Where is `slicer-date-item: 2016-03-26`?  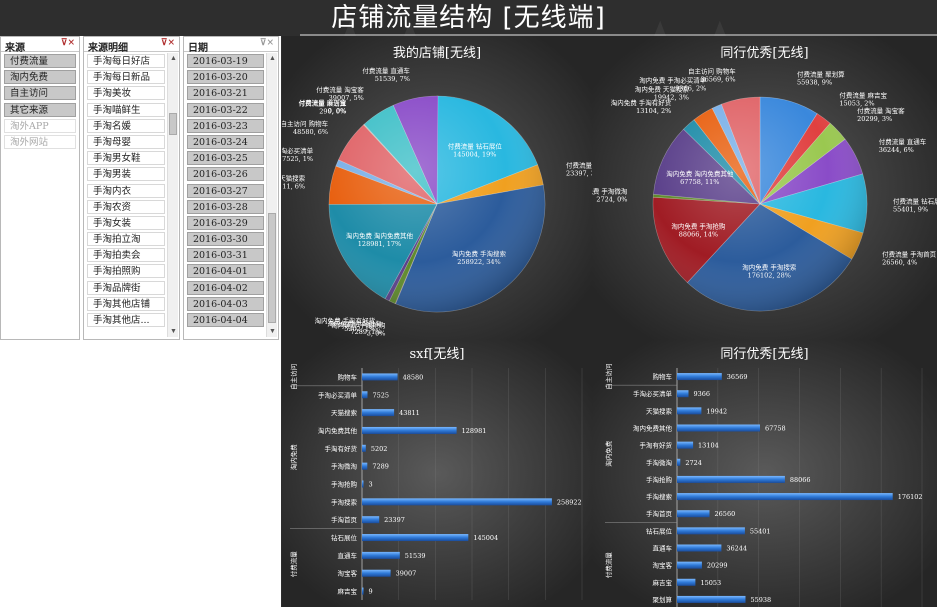 slicer-date-item: 2016-03-26 is located at coordinates (225, 174).